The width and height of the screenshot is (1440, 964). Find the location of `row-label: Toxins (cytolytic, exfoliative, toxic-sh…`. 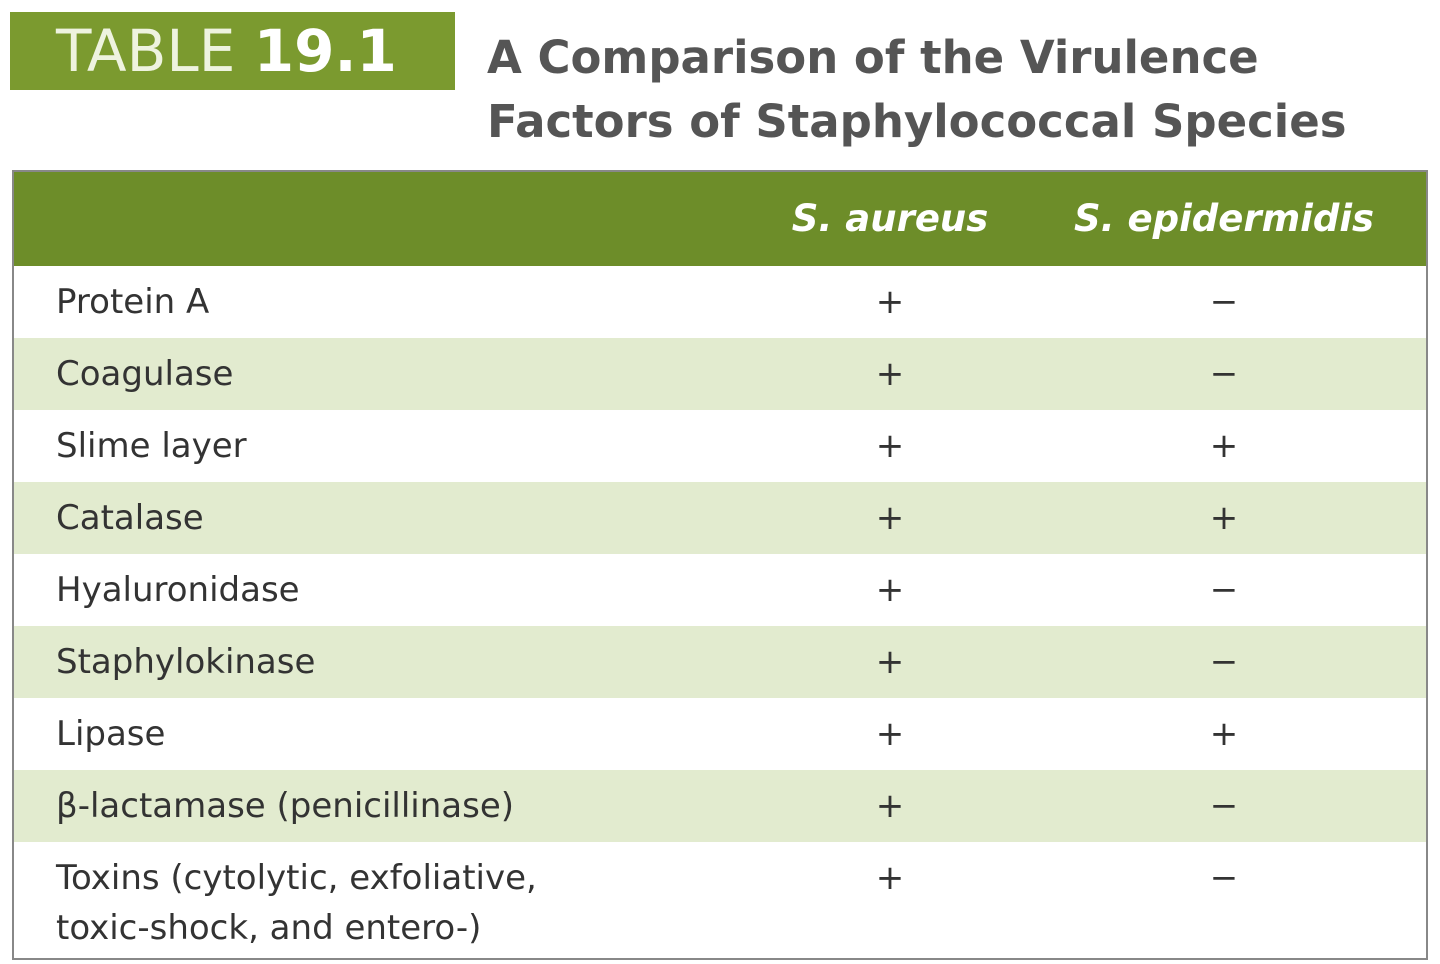

row-label: Toxins (cytolytic, exfoliative, toxic-sh… is located at coordinates (296, 903).